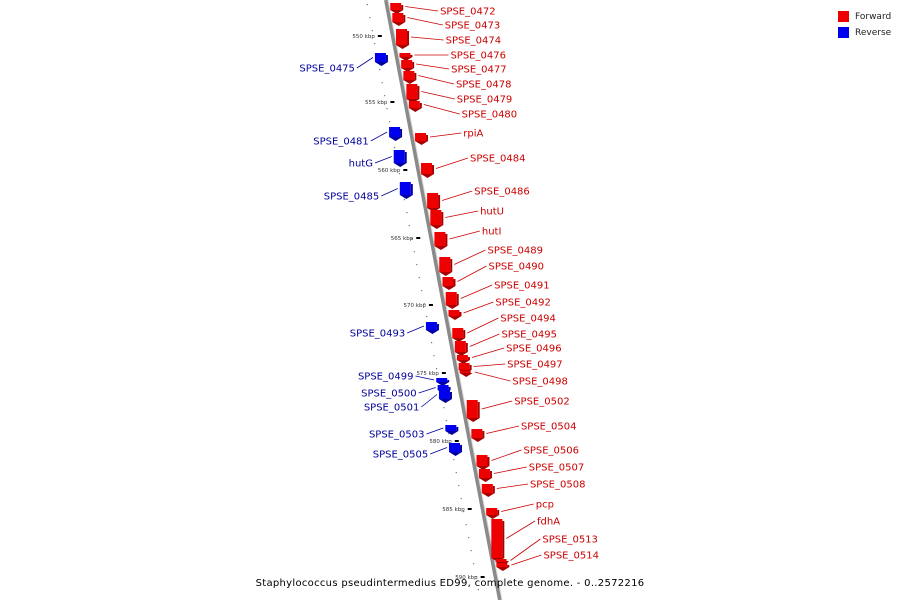 The height and width of the screenshot is (600, 900). What do you see at coordinates (392, 408) in the screenshot?
I see `gene-label: SPSE_0501` at bounding box center [392, 408].